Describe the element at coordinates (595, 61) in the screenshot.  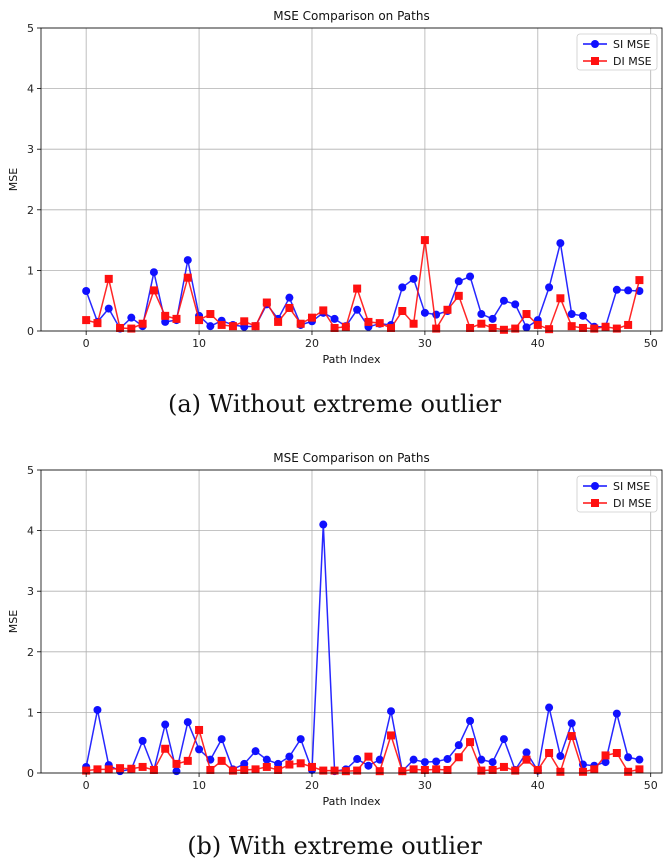
I see `legend-marker` at that location.